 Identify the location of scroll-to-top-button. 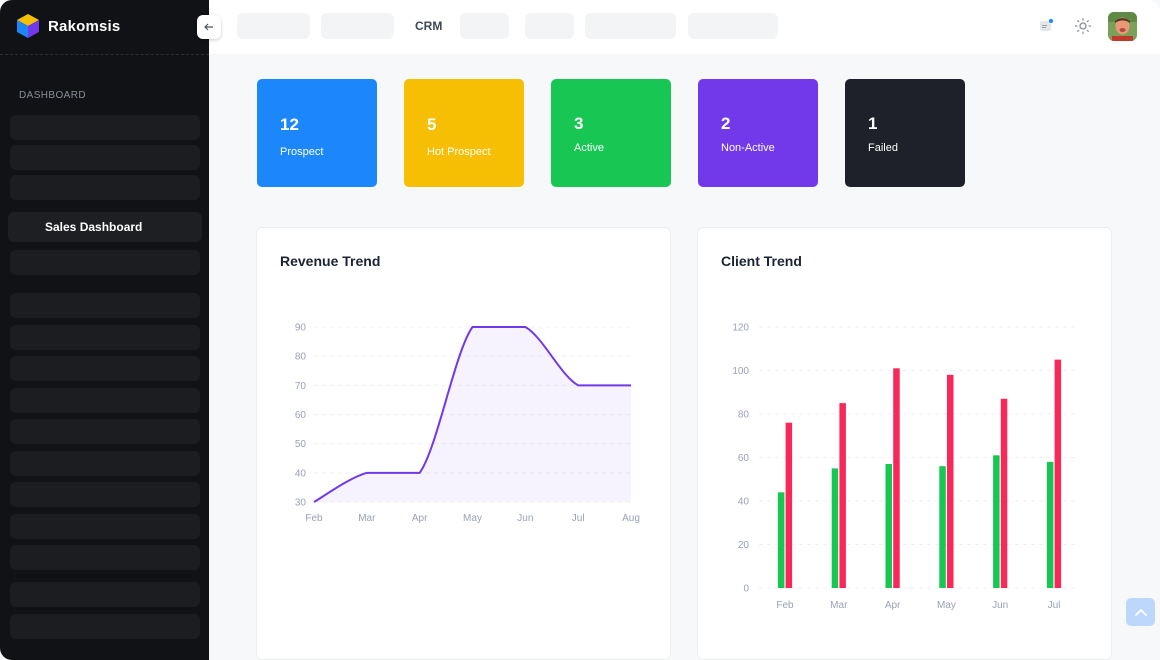
(1140, 612).